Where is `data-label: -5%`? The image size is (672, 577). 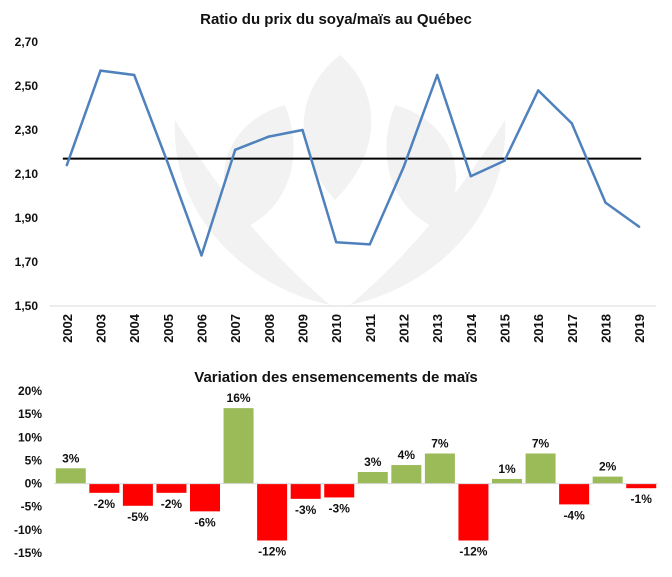 data-label: -5% is located at coordinates (138, 517).